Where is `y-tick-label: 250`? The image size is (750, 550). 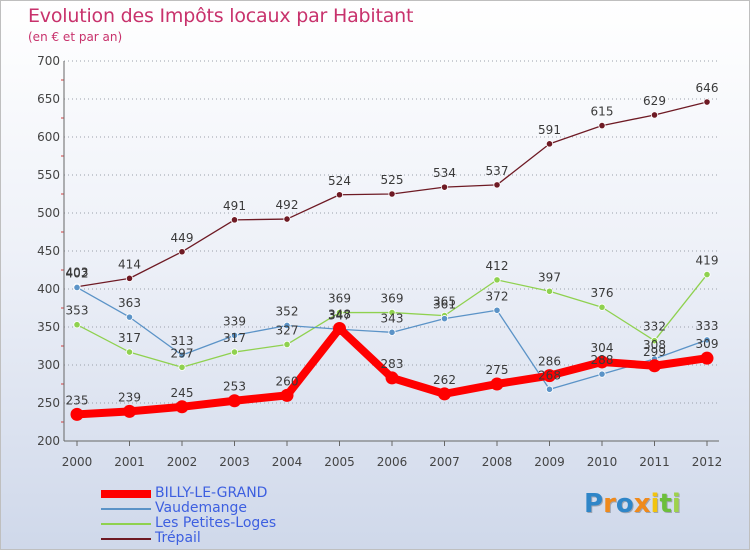 y-tick-label: 250 is located at coordinates (48, 403).